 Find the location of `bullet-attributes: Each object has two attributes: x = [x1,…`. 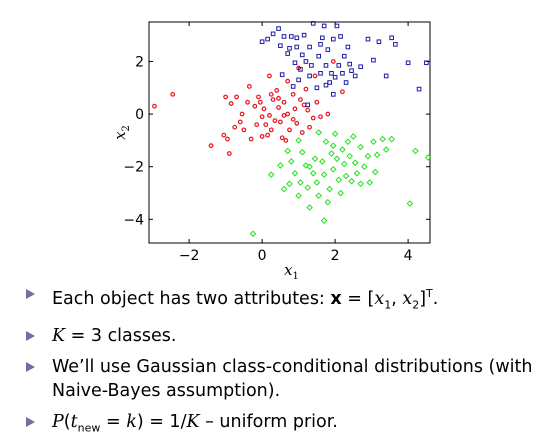

bullet-attributes: Each object has two attributes: x = [x1,… is located at coordinates (284, 299).